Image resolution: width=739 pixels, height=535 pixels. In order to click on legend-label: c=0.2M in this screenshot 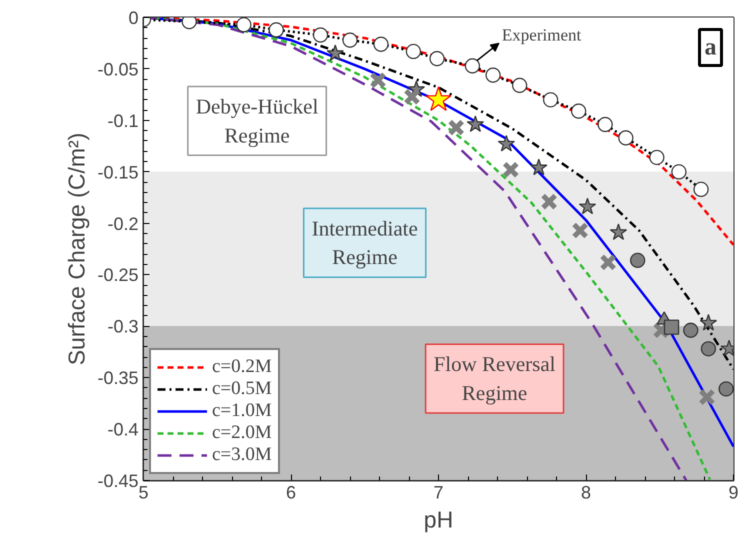, I will do `click(242, 367)`.